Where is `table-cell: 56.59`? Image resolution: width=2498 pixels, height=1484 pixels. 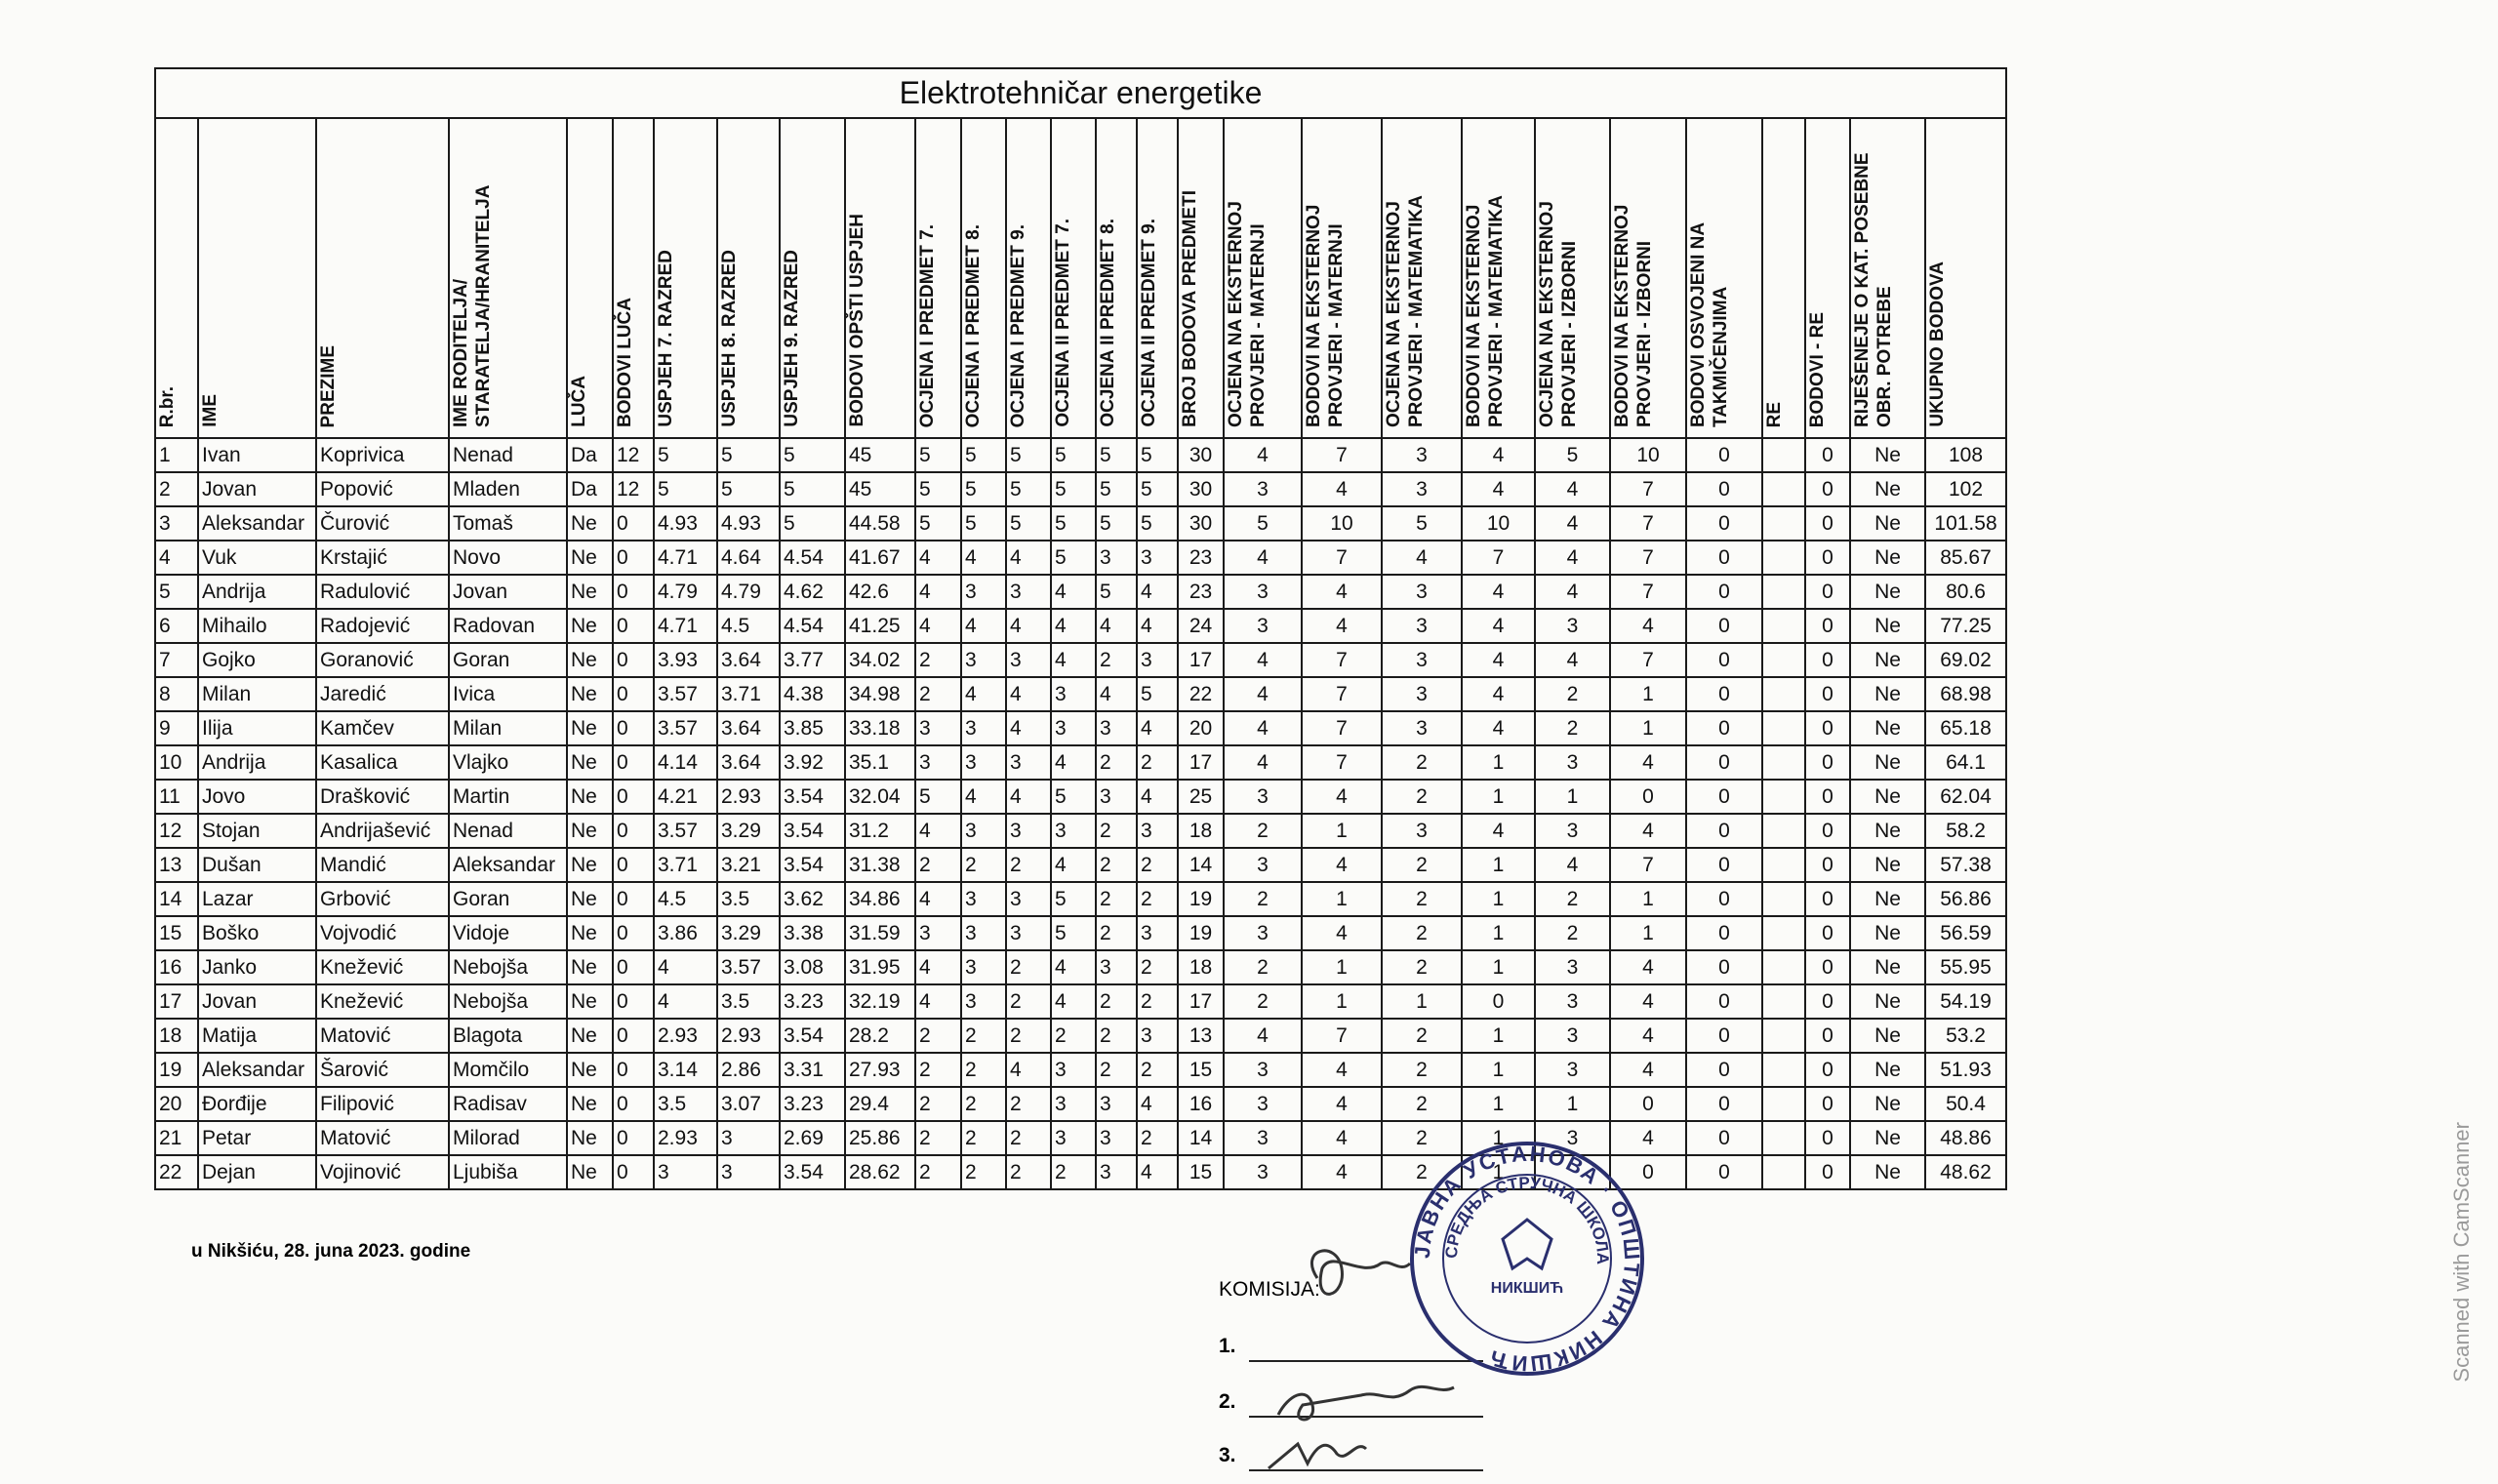 table-cell: 56.59 is located at coordinates (1965, 933).